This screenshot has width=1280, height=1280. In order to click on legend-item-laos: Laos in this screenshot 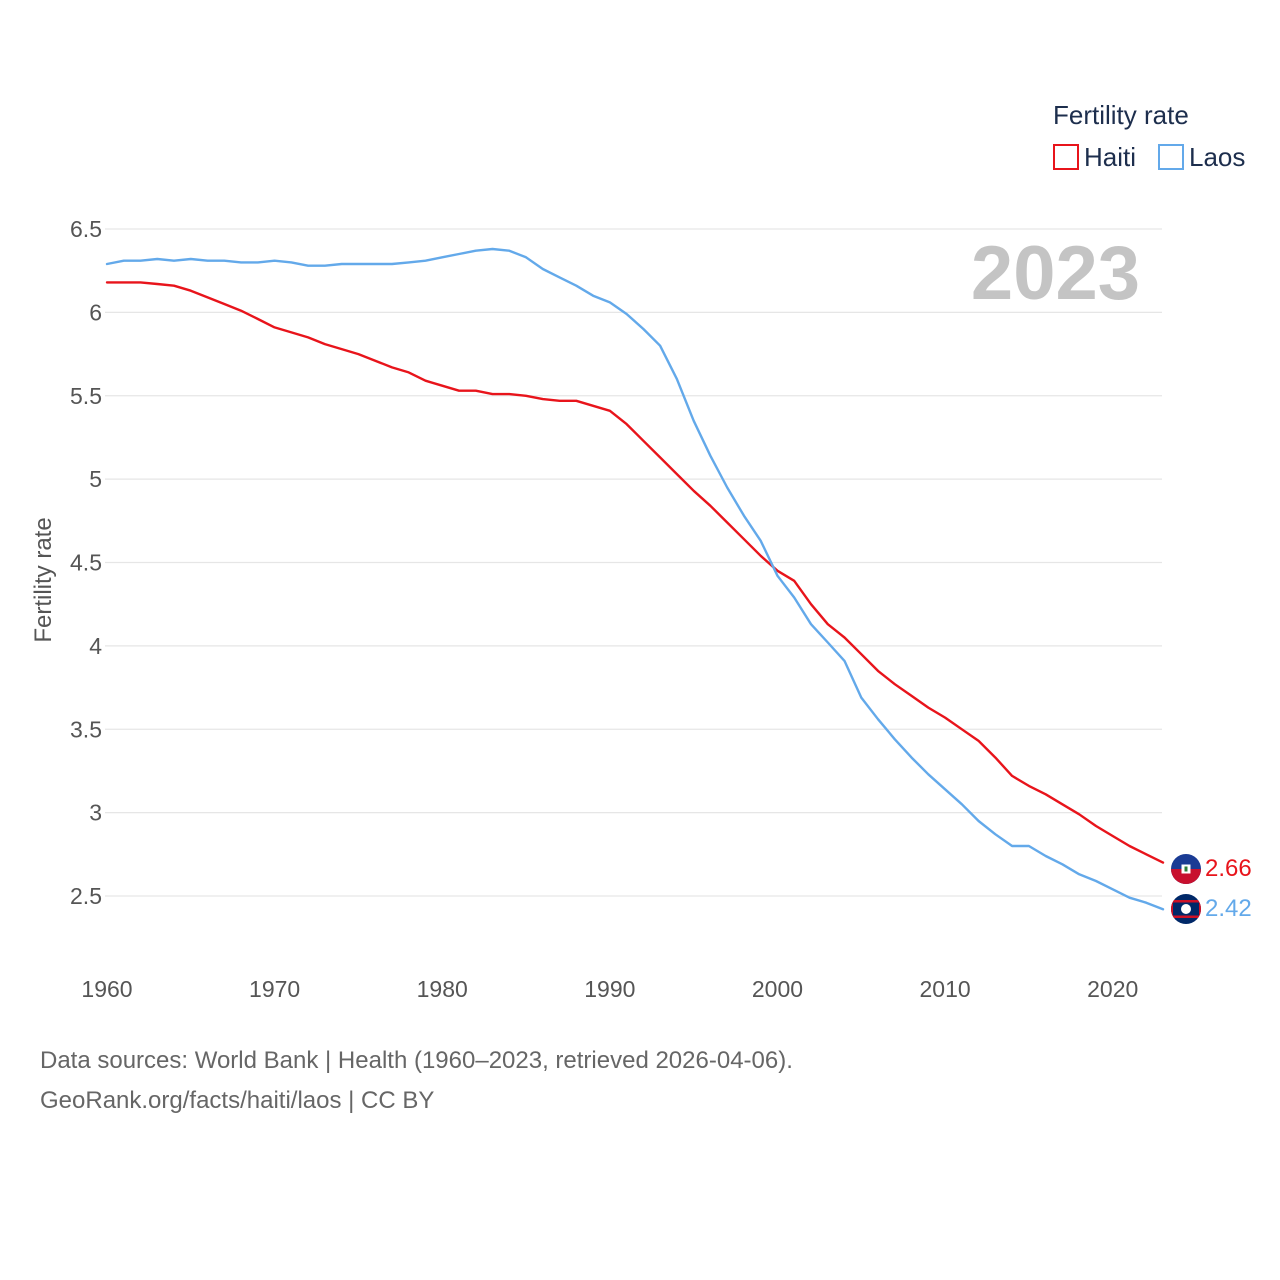, I will do `click(1201, 157)`.